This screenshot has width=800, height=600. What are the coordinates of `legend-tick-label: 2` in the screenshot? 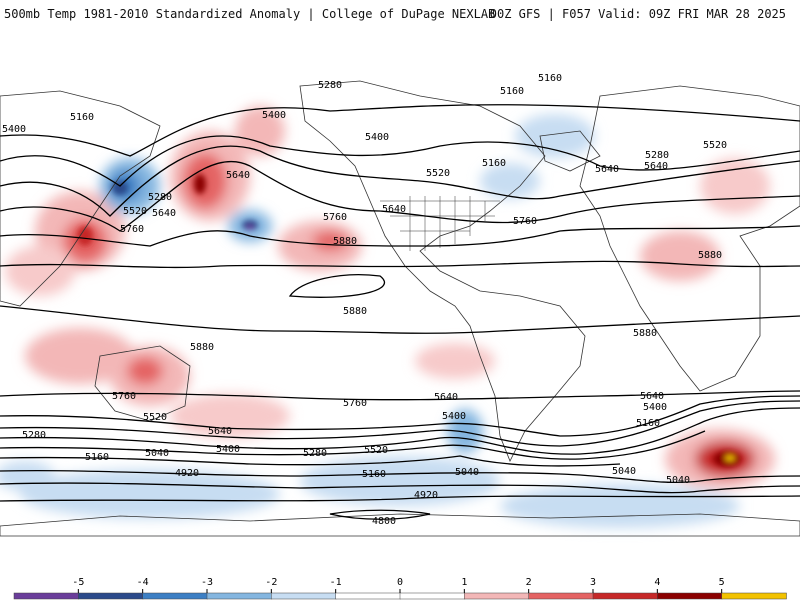 It's located at (529, 582).